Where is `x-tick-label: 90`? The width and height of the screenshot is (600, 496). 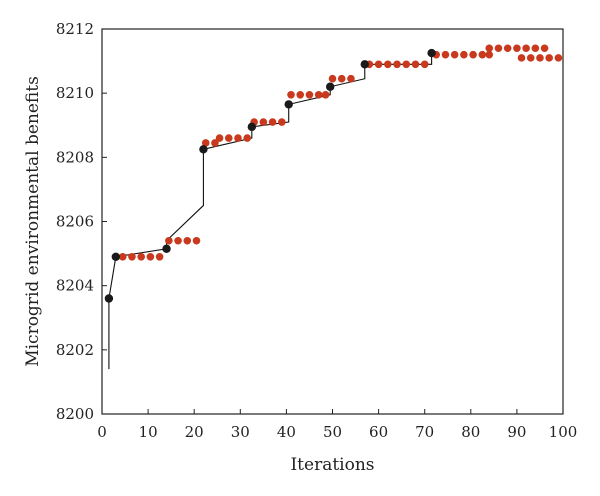
x-tick-label: 90 is located at coordinates (516, 432).